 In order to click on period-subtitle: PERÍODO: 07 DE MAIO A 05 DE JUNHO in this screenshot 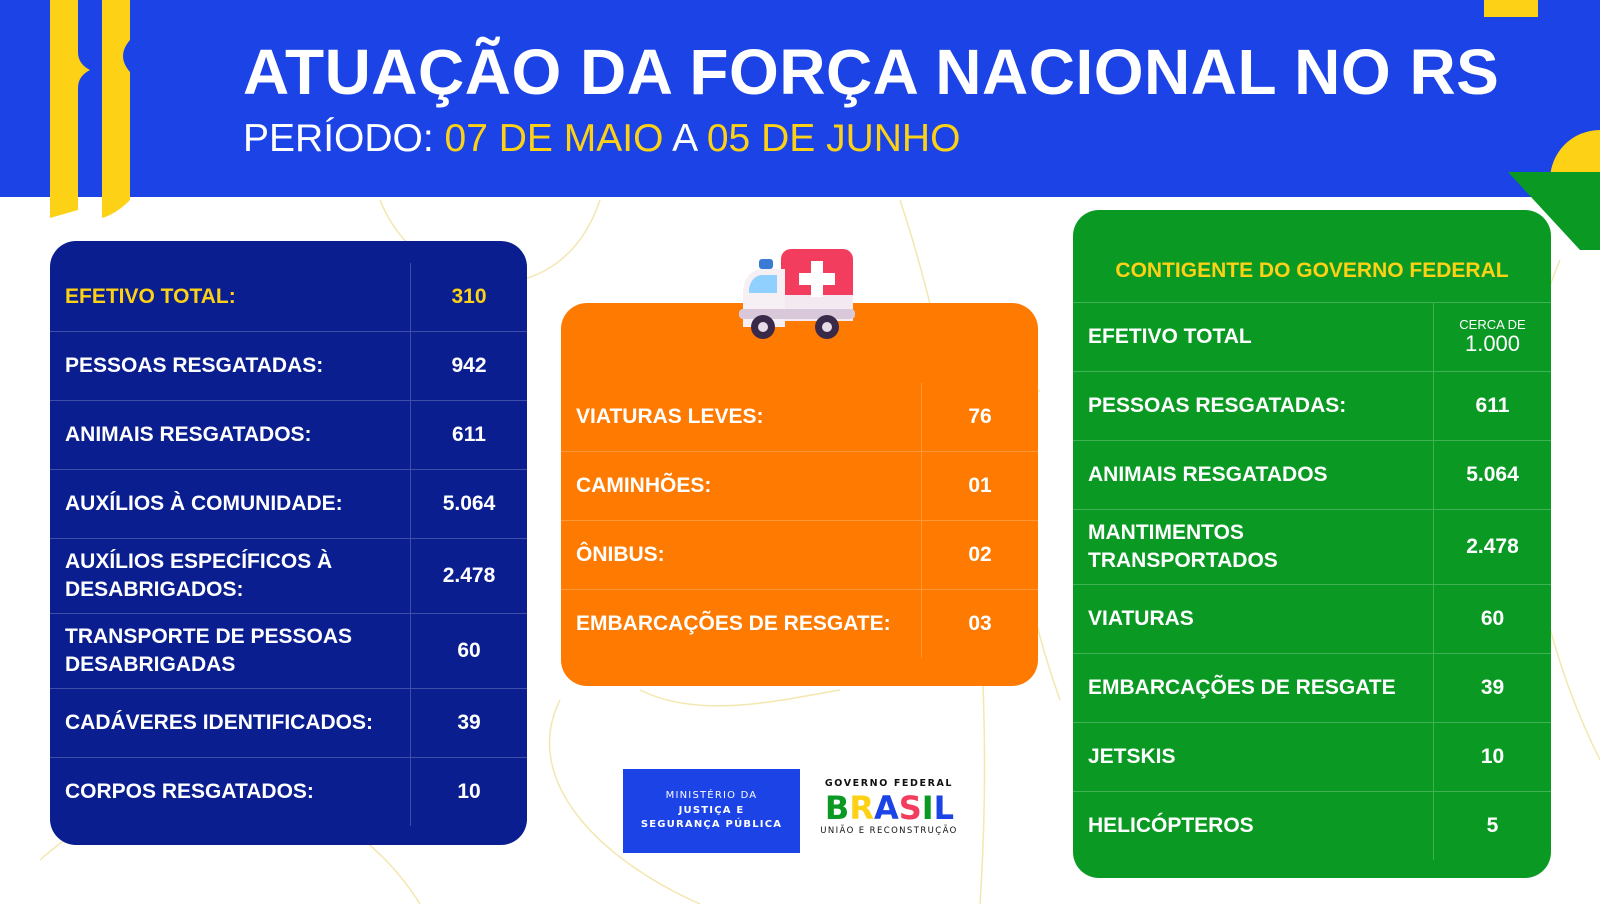, I will do `click(602, 139)`.